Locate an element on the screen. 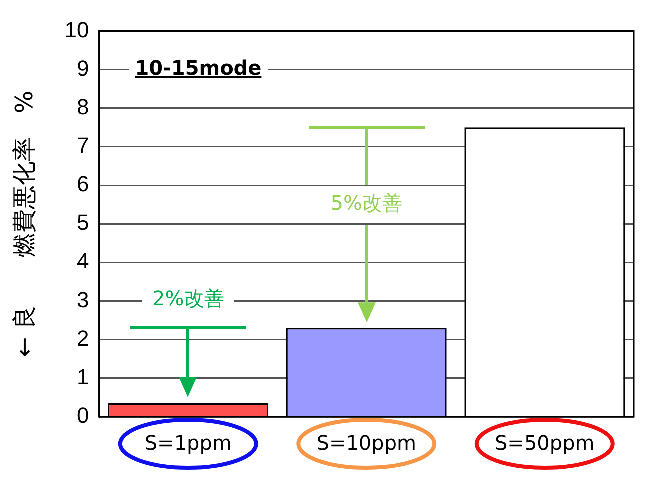 This screenshot has height=477, width=646. annotation: 5%改善 is located at coordinates (366, 203).